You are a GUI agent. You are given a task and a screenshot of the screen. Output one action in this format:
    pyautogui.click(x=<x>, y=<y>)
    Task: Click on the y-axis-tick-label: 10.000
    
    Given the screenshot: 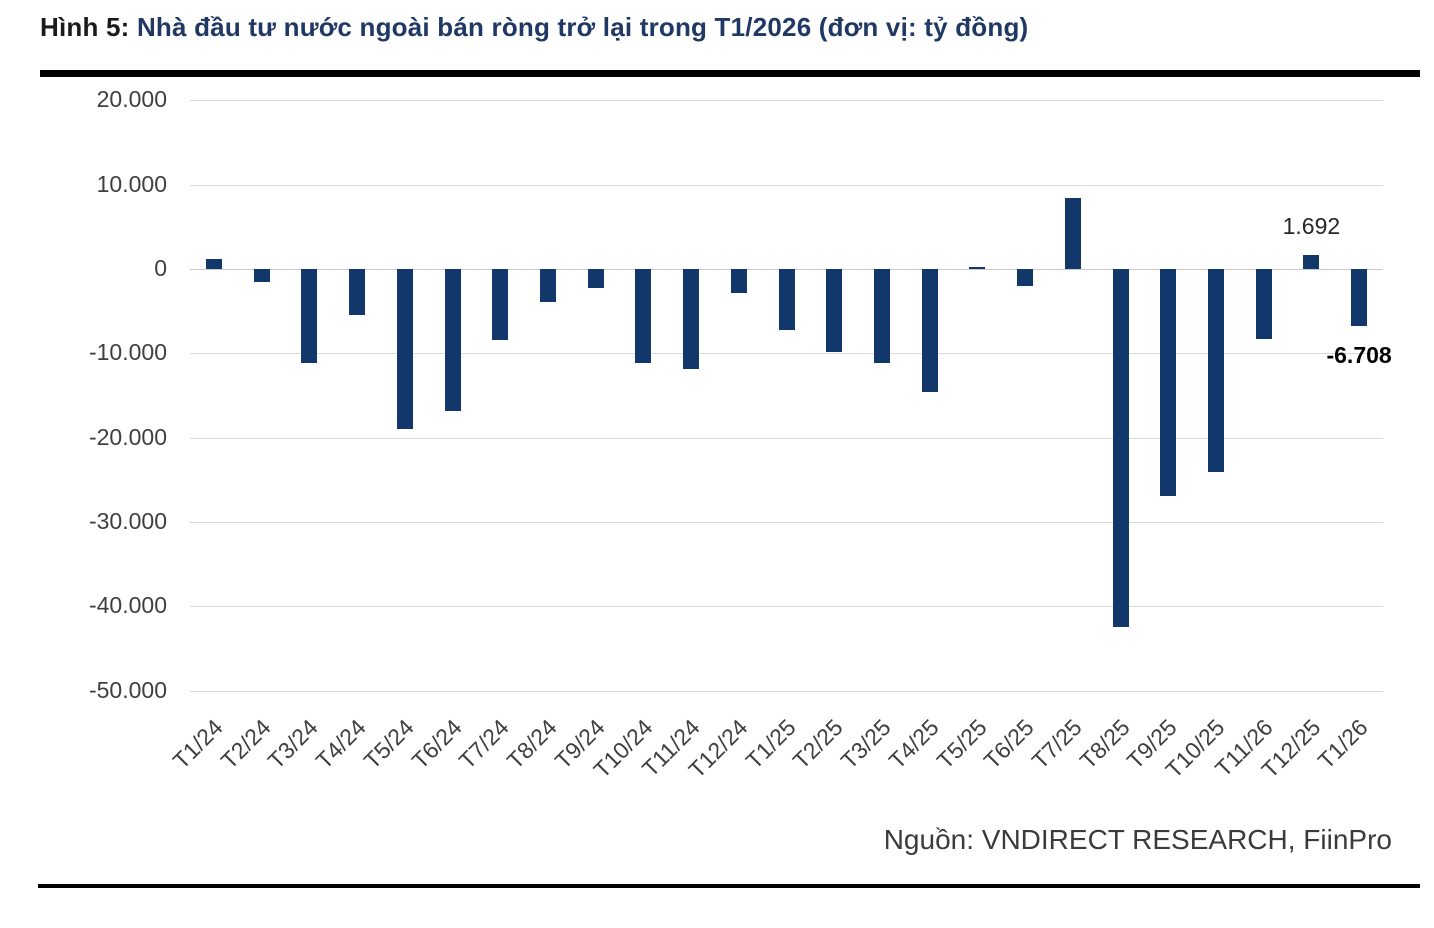 What is the action you would take?
    pyautogui.click(x=131, y=183)
    